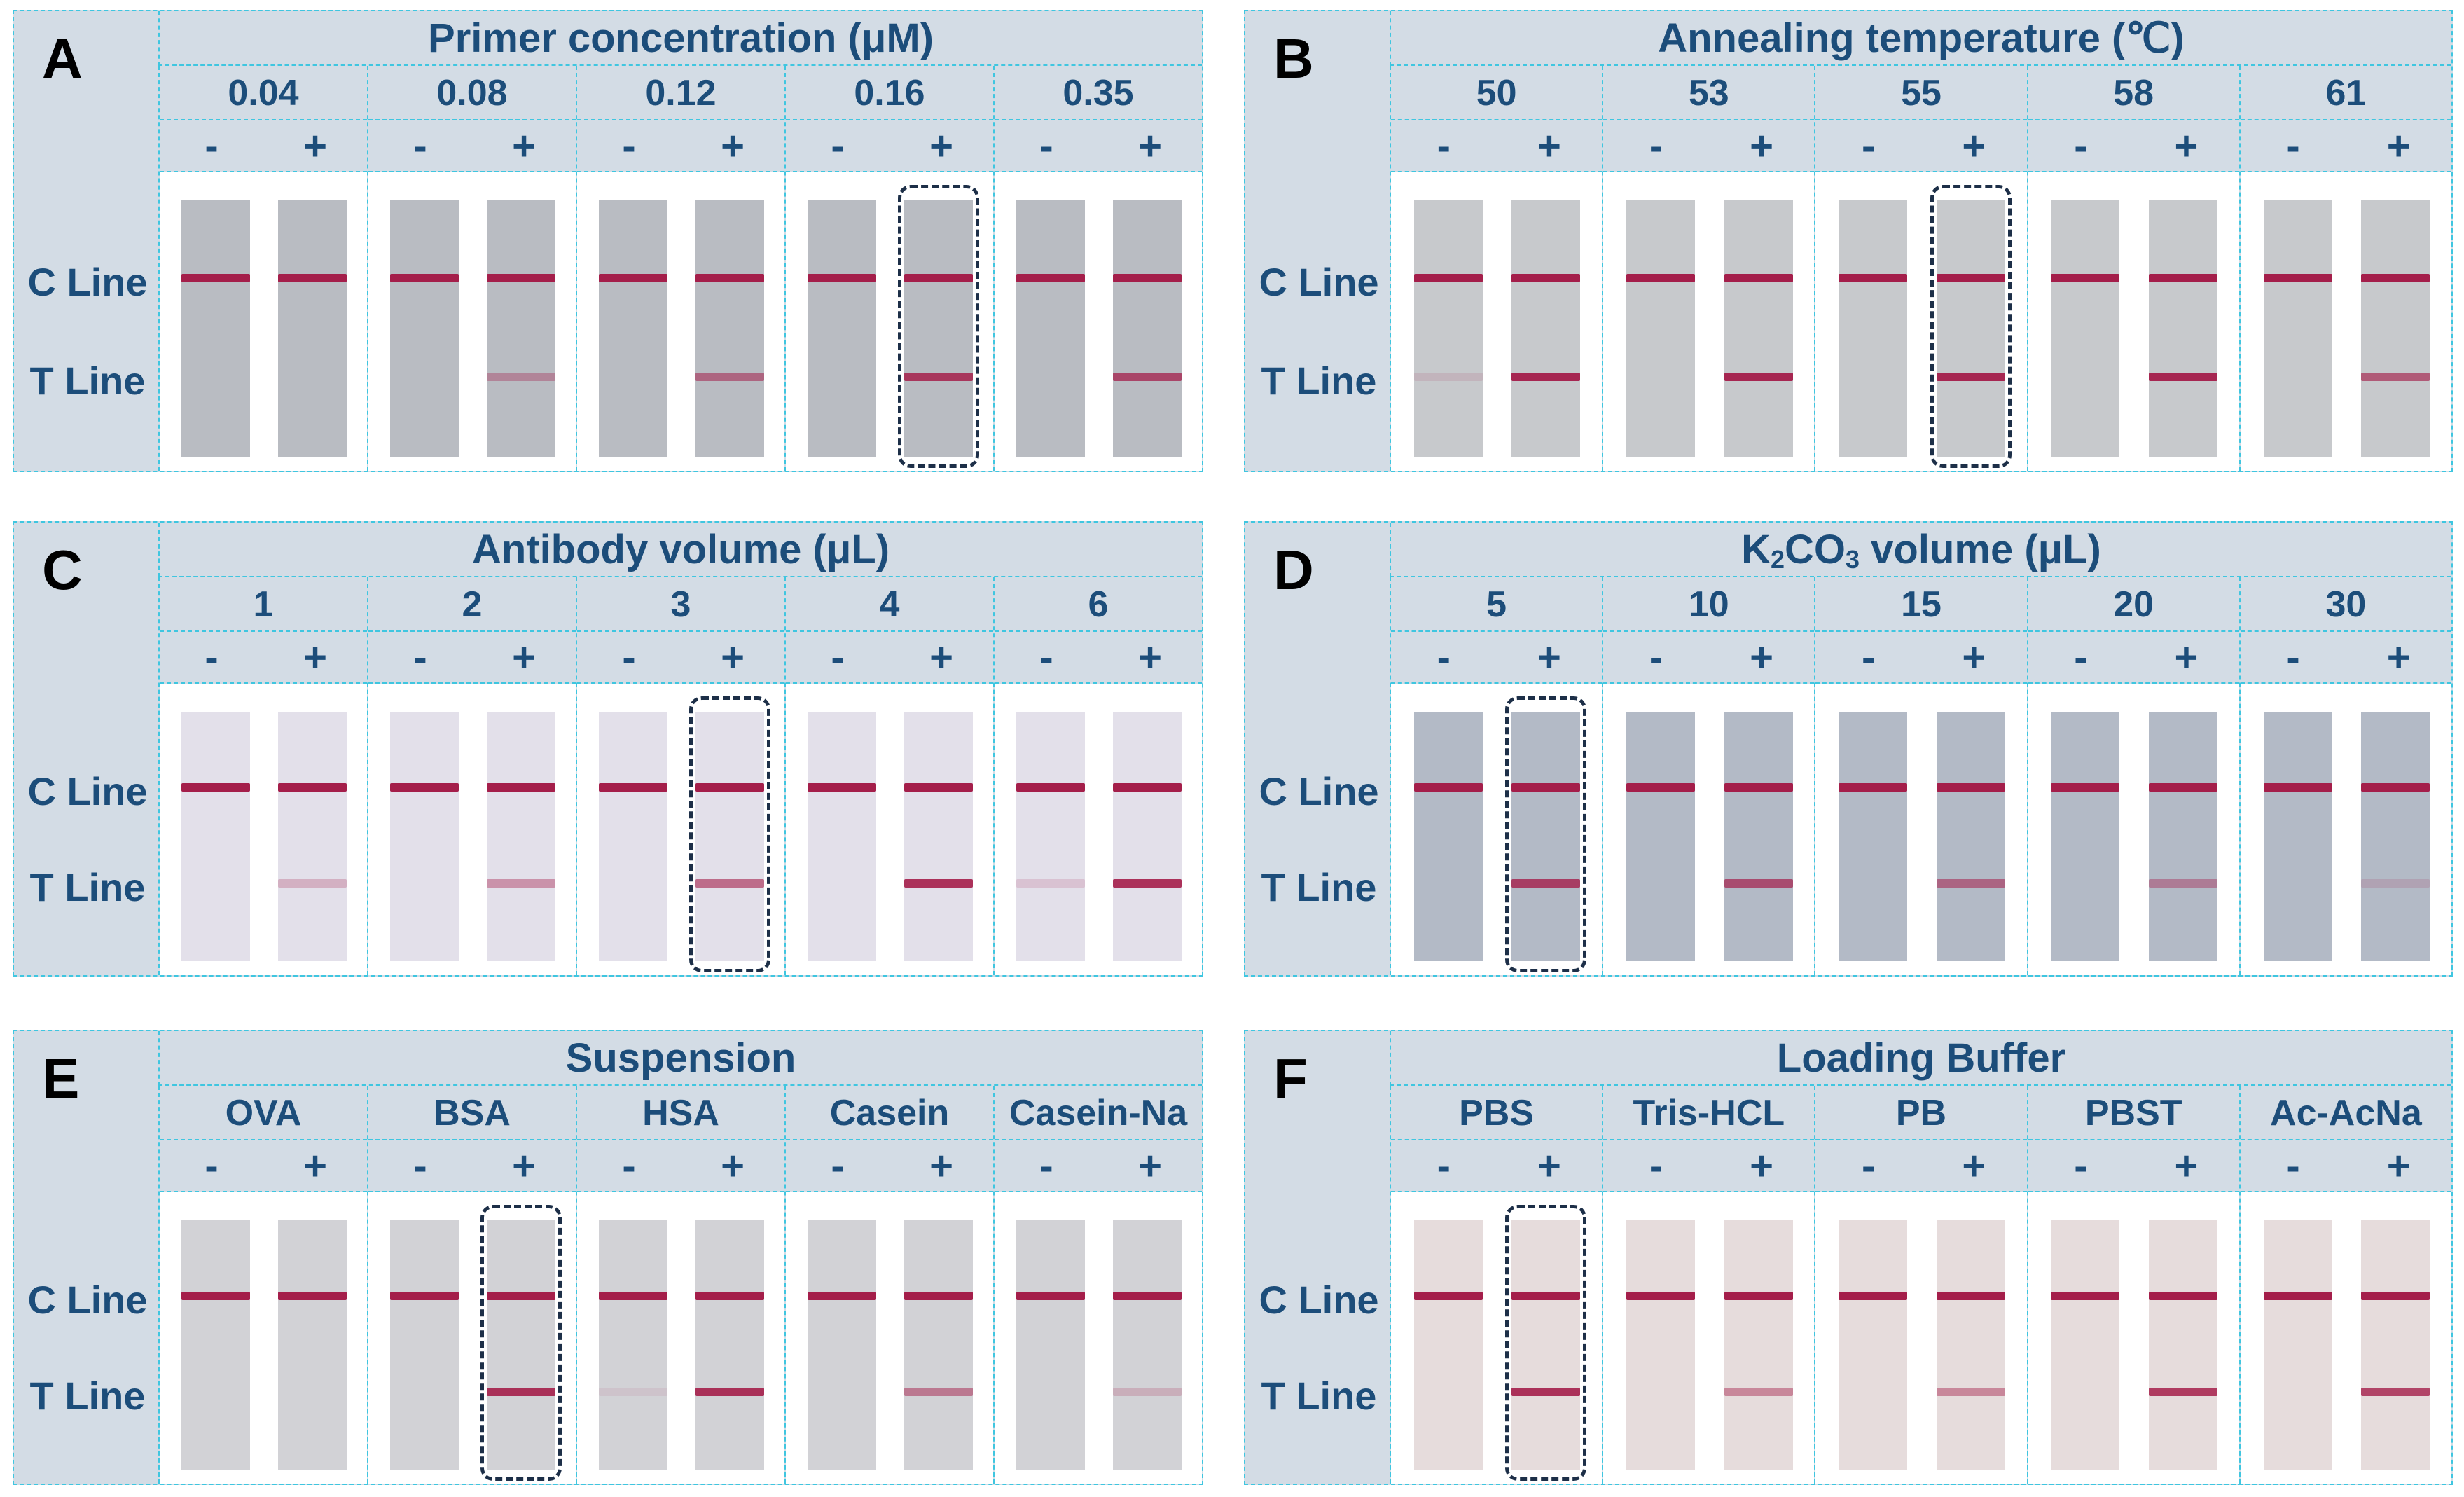 The height and width of the screenshot is (1497, 2464). What do you see at coordinates (680, 1113) in the screenshot?
I see `condition-label: HSA` at bounding box center [680, 1113].